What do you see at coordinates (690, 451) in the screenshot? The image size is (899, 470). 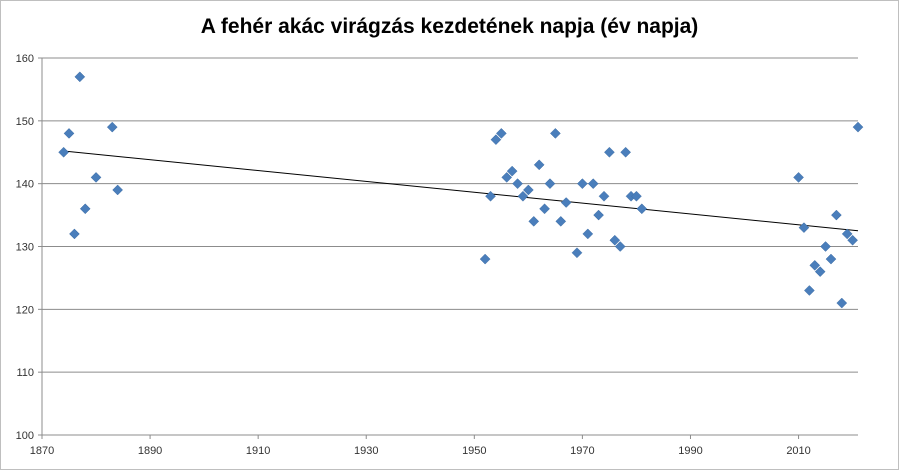 I see `x-tick-label: 1990` at bounding box center [690, 451].